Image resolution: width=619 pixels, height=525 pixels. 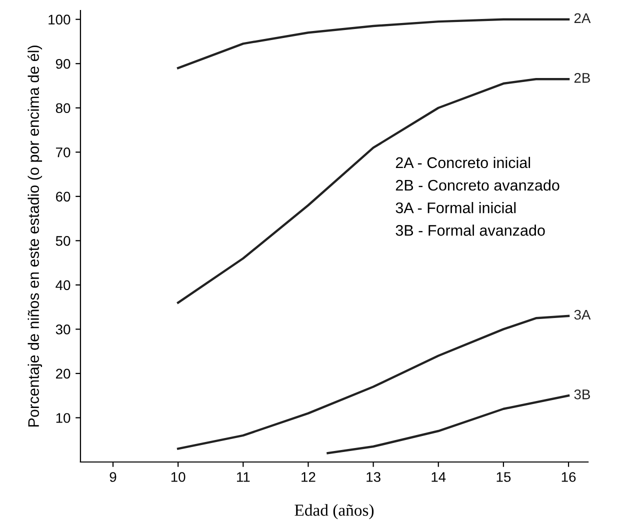 I want to click on x-tick-label: 11, so click(x=243, y=477).